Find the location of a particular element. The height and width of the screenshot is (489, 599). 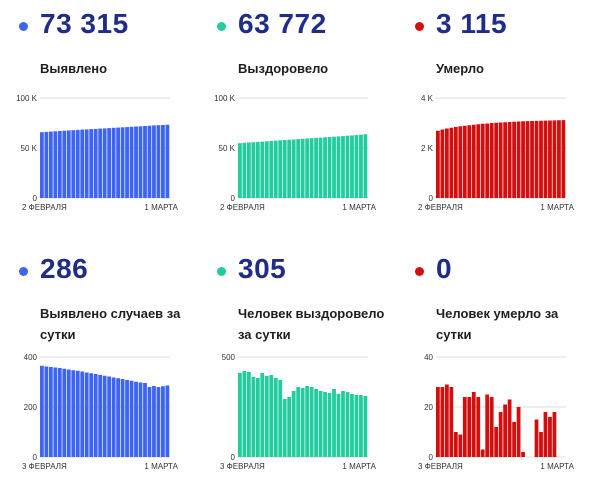

died-dot is located at coordinates (419, 26).